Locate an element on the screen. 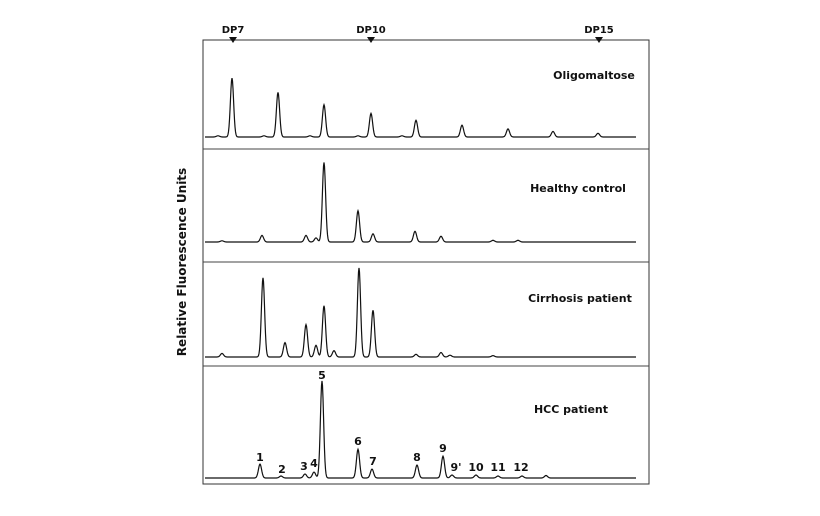  peak-label-7: 7 is located at coordinates (373, 461).